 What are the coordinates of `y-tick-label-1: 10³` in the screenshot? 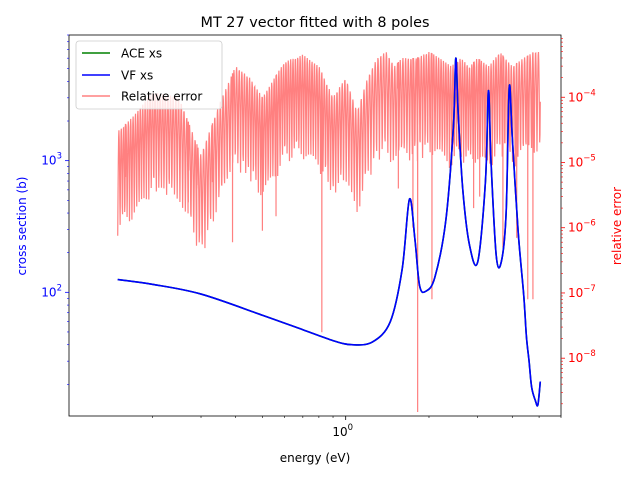 It's located at (51, 160).